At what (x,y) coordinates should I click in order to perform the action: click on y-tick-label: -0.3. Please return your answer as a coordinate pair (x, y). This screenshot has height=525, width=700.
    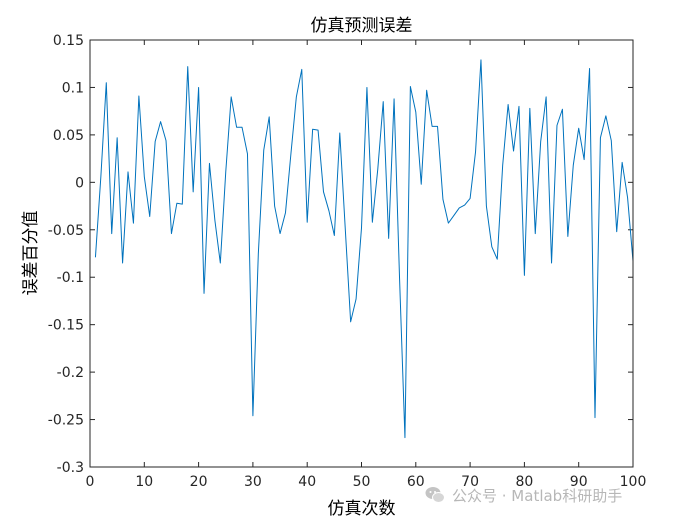
    Looking at the image, I should click on (70, 468).